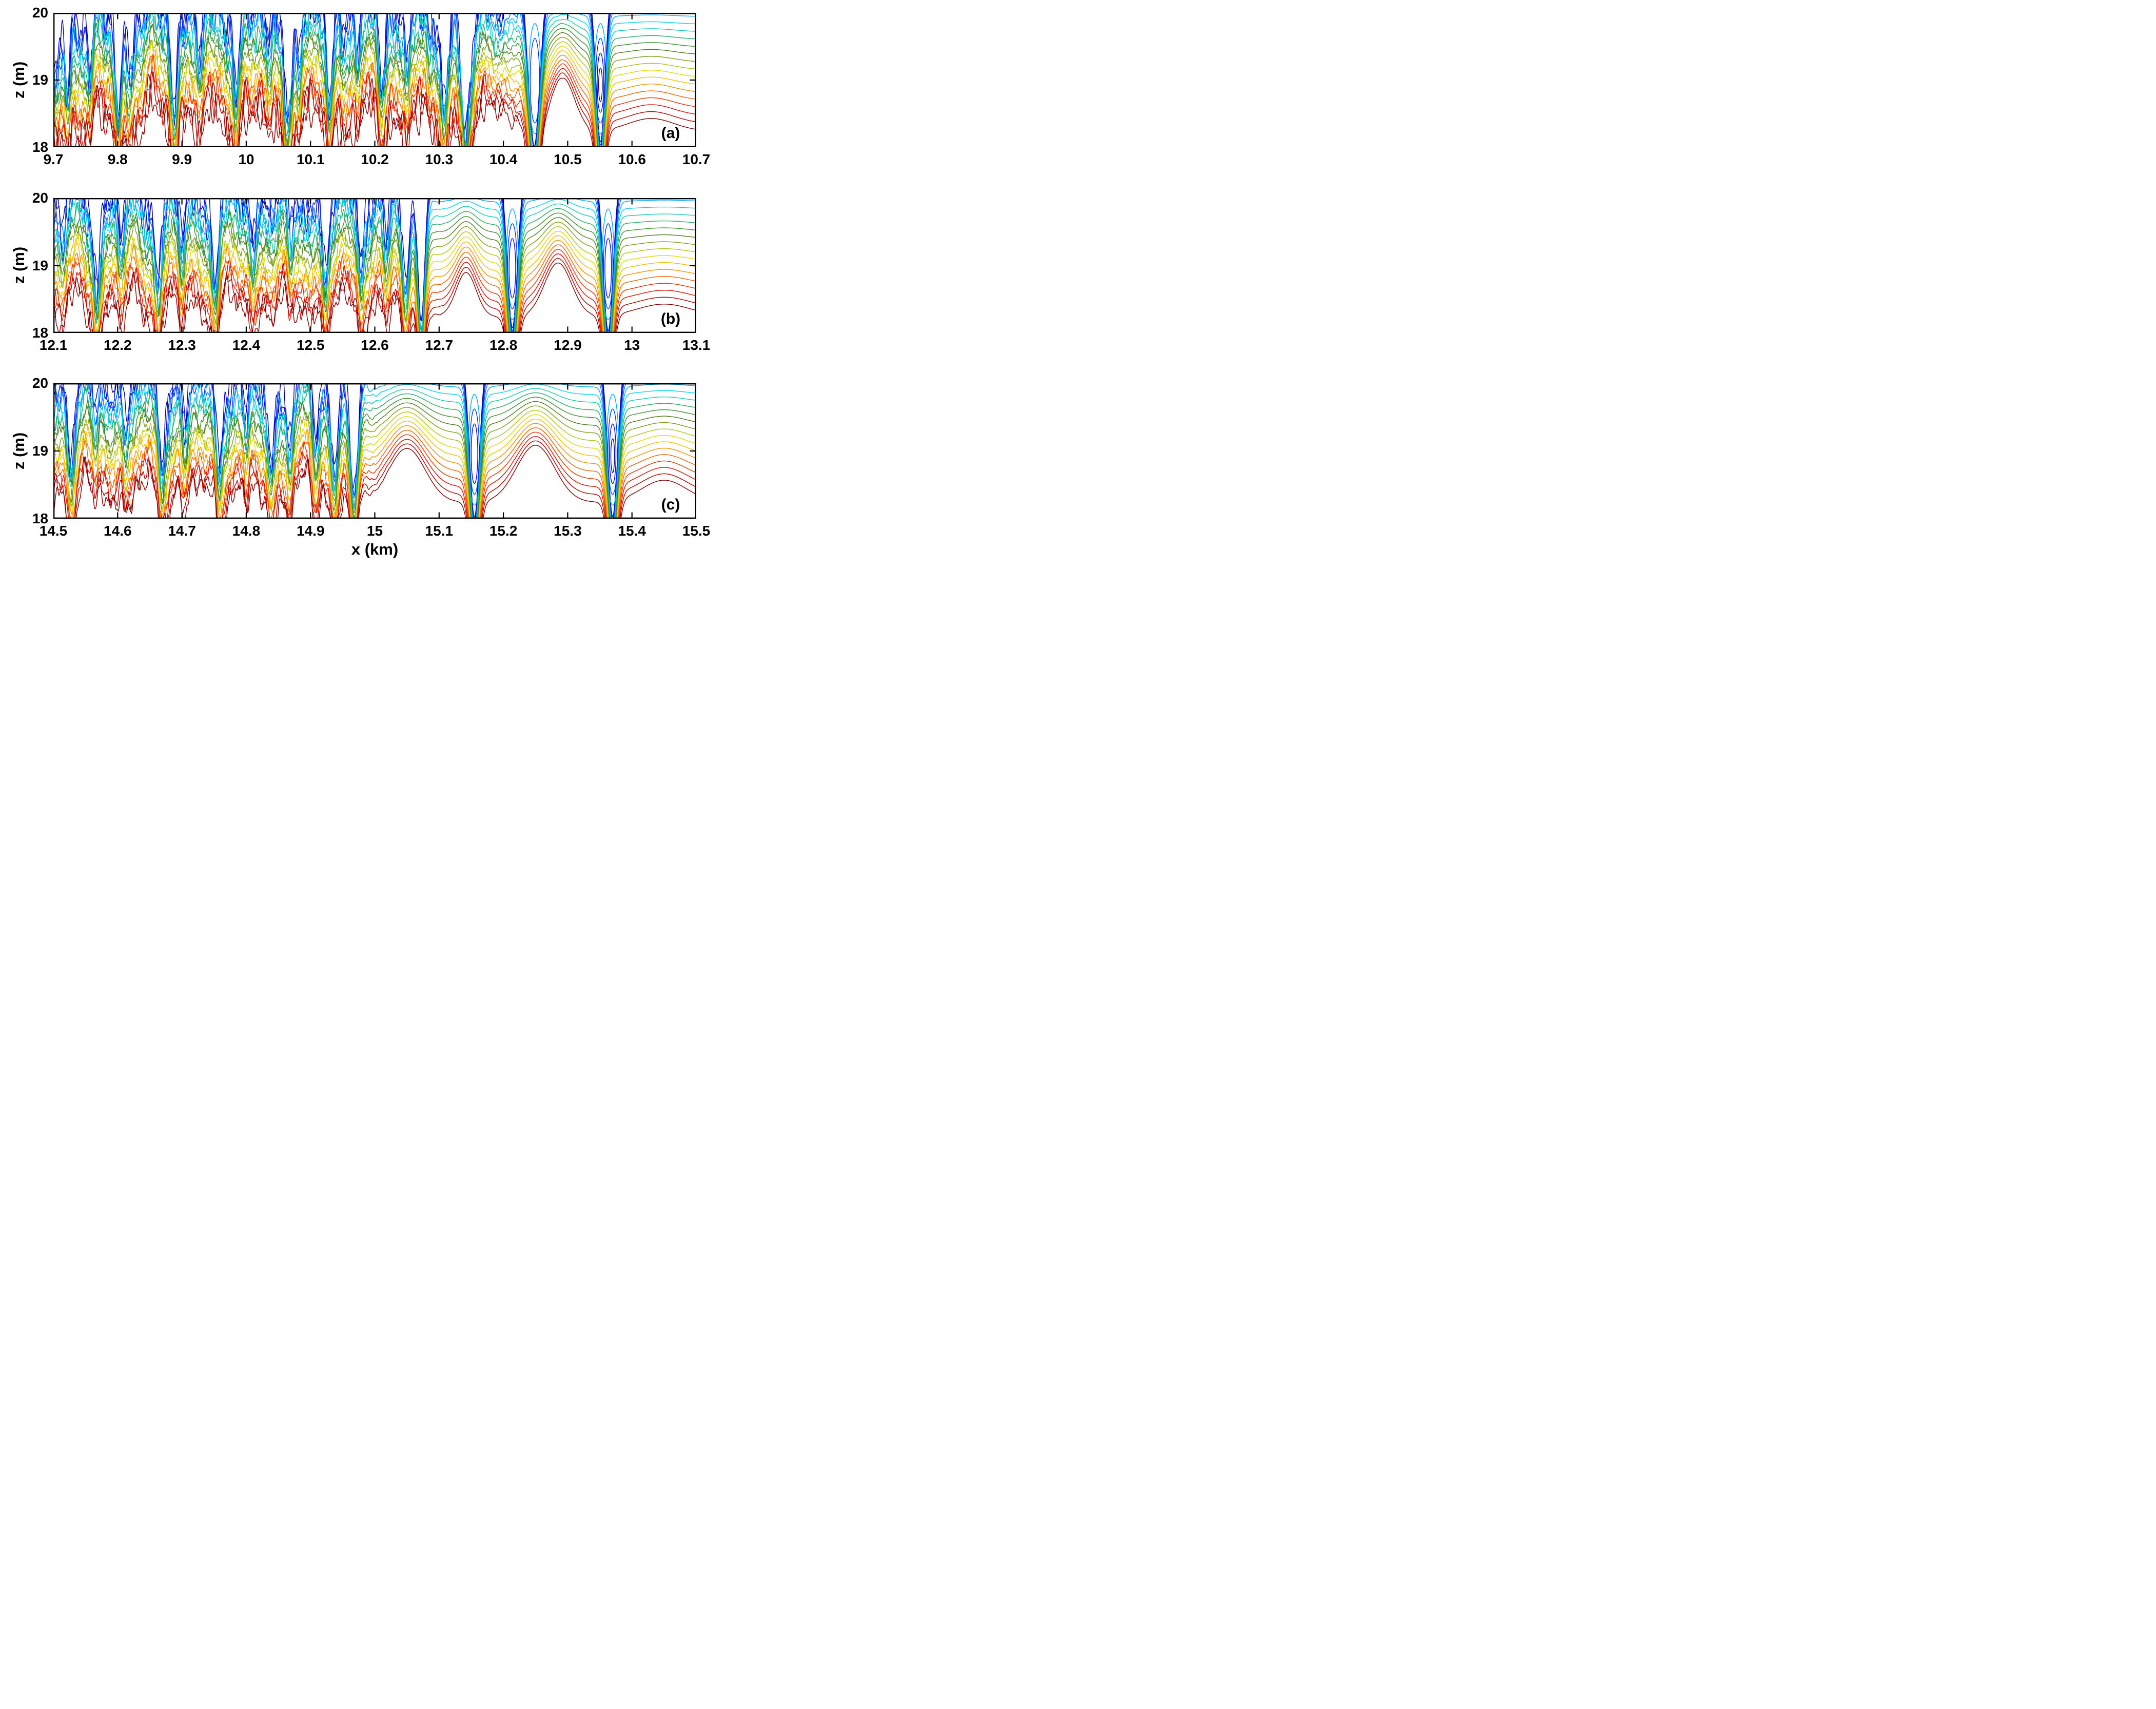 The height and width of the screenshot is (1709, 2156). What do you see at coordinates (53, 345) in the screenshot?
I see `x-tick-label: 12.1` at bounding box center [53, 345].